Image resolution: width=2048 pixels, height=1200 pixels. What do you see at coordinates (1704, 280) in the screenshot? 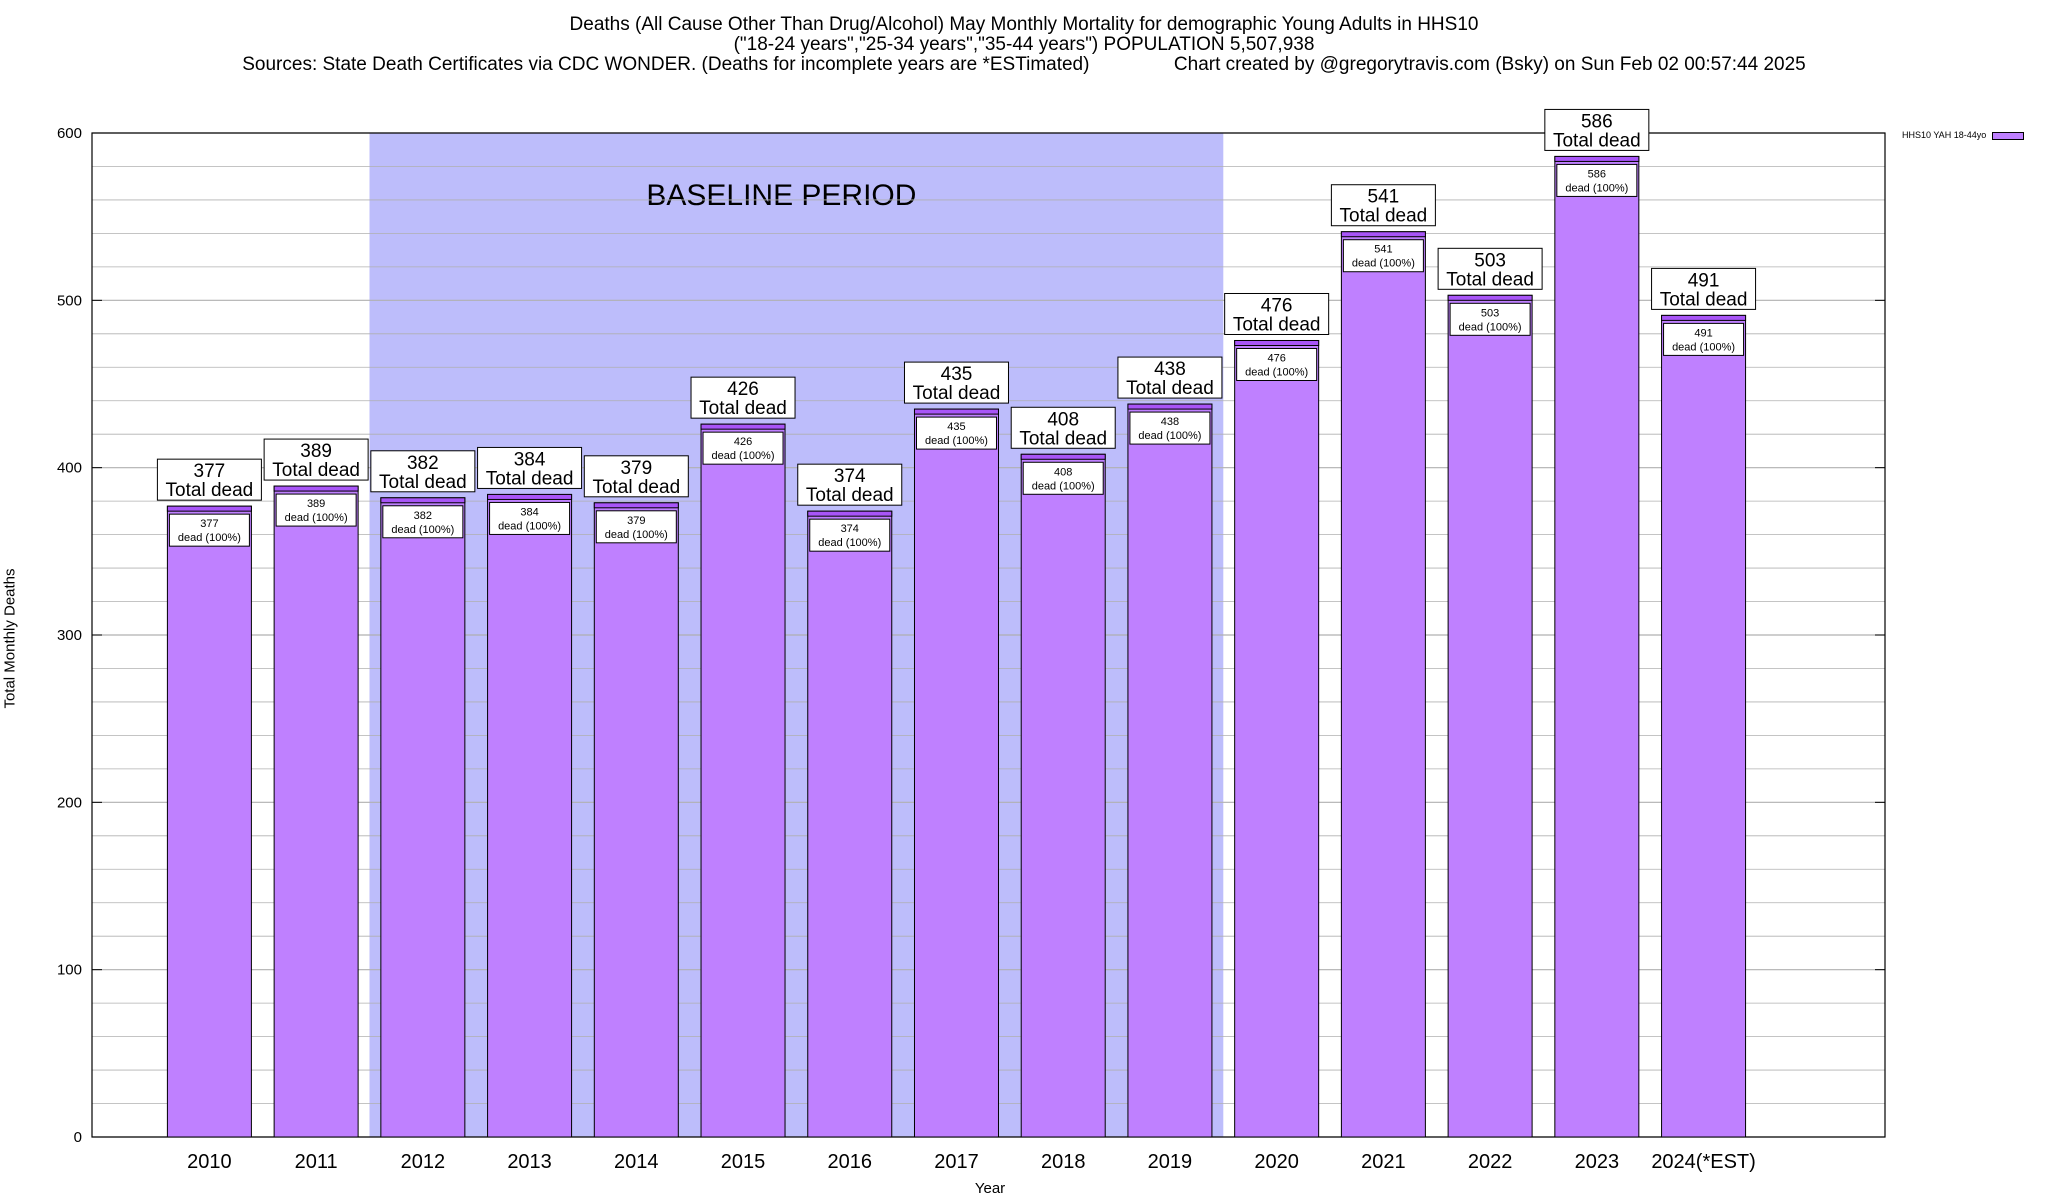
I see `top-value-label: 491` at bounding box center [1704, 280].